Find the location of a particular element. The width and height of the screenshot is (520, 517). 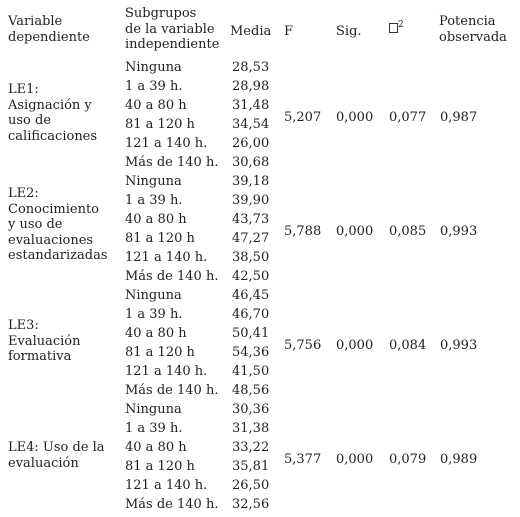

header-subgroup-line2: de la variable is located at coordinates (170, 29).